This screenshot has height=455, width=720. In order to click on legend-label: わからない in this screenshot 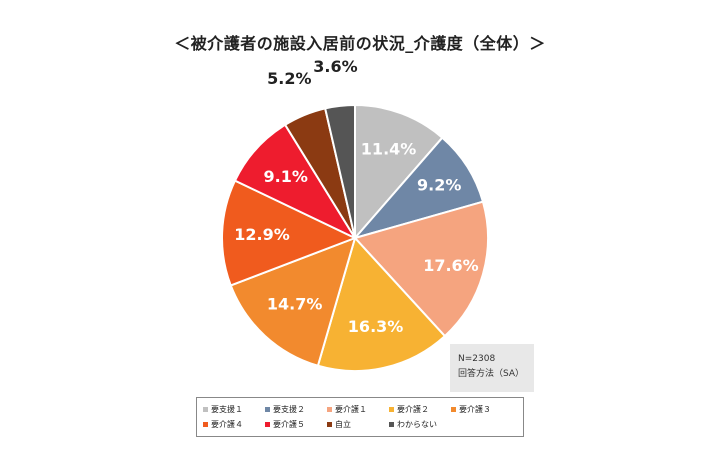, I will do `click(417, 424)`.